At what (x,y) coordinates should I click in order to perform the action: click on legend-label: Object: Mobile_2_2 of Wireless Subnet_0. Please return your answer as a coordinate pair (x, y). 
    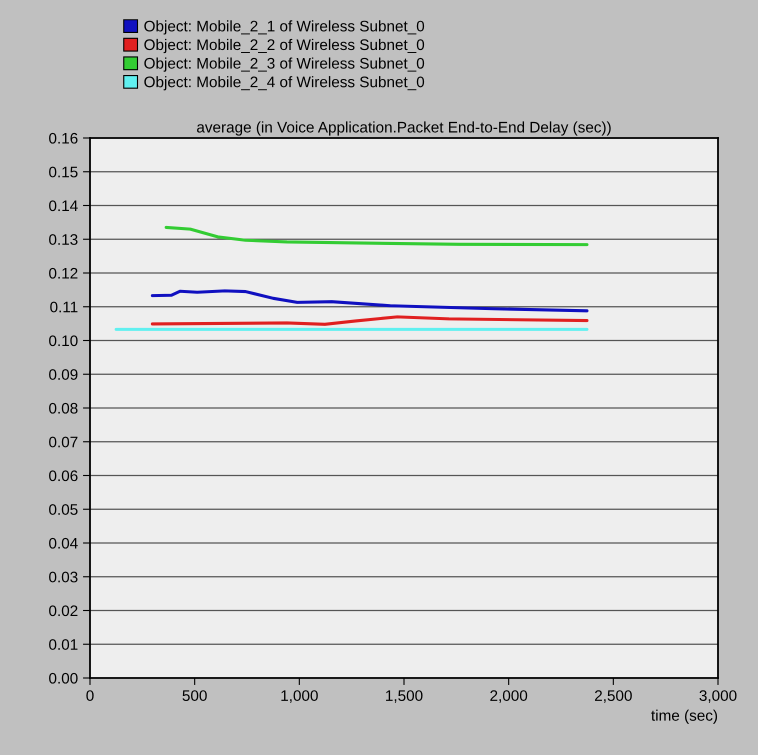
    Looking at the image, I should click on (284, 46).